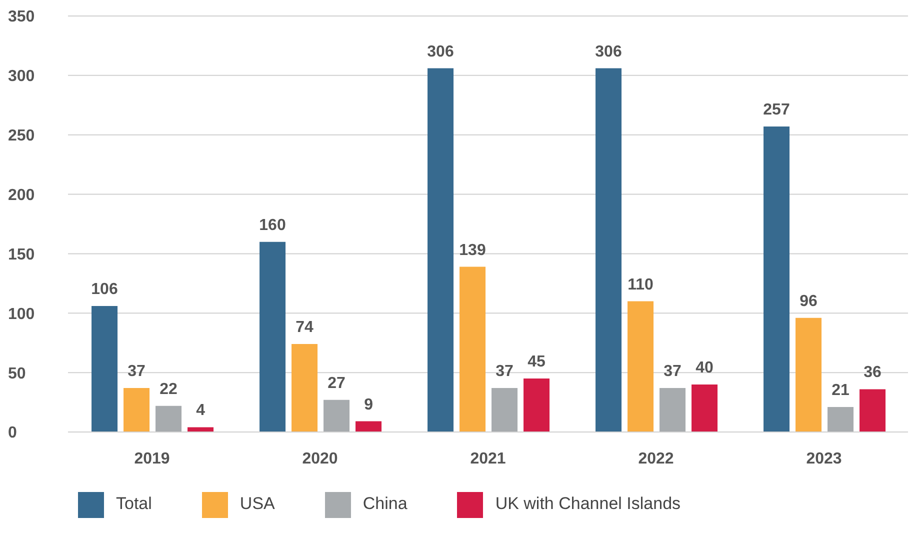  Describe the element at coordinates (201, 411) in the screenshot. I see `data-label: 4` at that location.